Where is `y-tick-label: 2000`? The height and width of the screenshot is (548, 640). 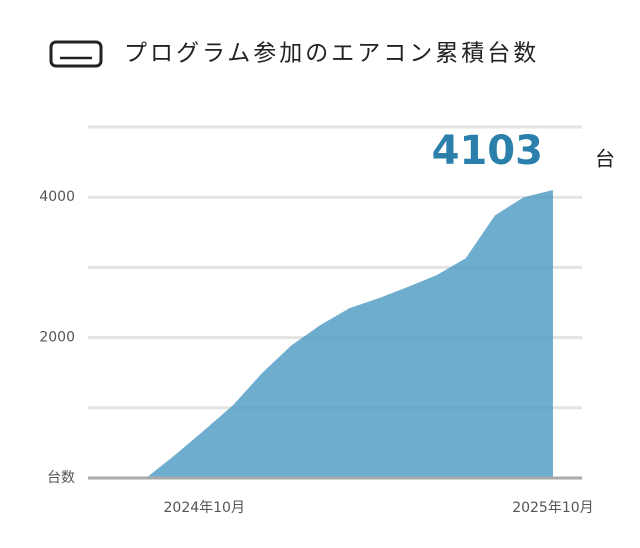
y-tick-label: 2000 is located at coordinates (57, 338).